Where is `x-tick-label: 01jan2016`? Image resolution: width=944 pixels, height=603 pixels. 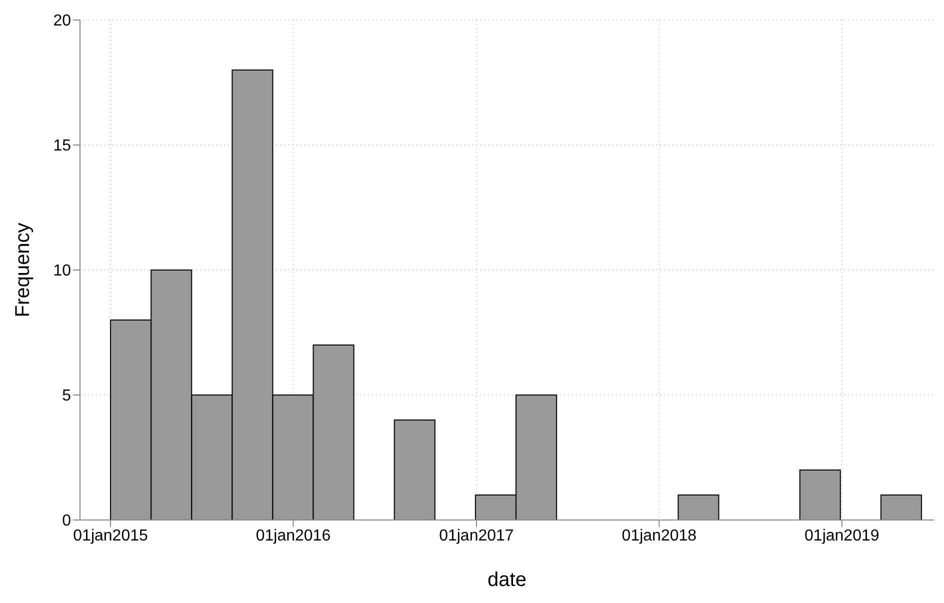
x-tick-label: 01jan2016 is located at coordinates (293, 535).